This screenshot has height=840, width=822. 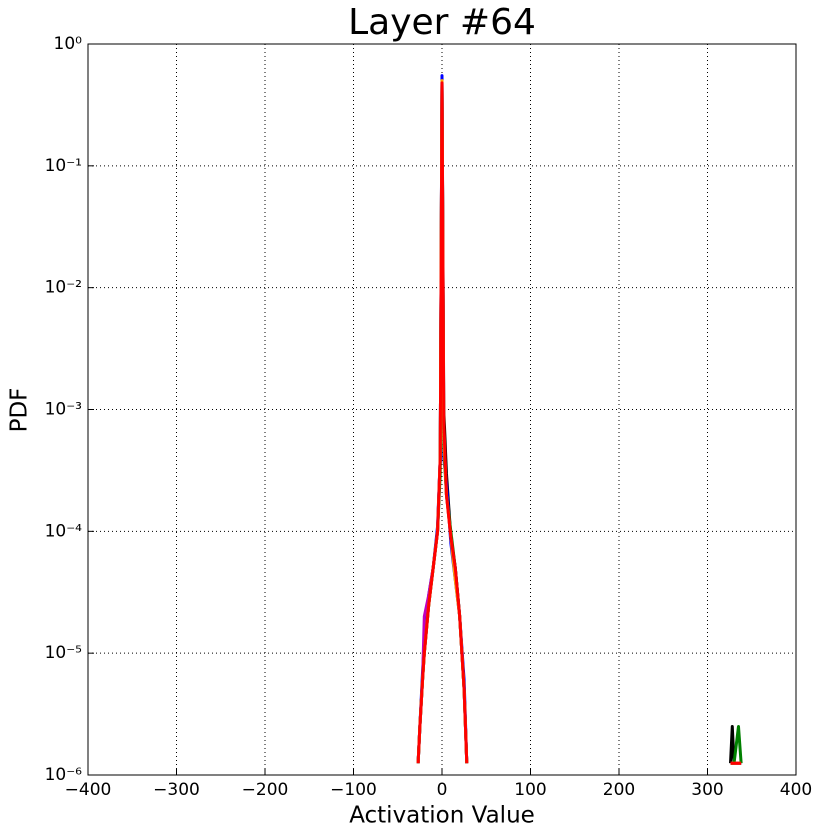 I want to click on x-tick-label: −300, so click(x=176, y=790).